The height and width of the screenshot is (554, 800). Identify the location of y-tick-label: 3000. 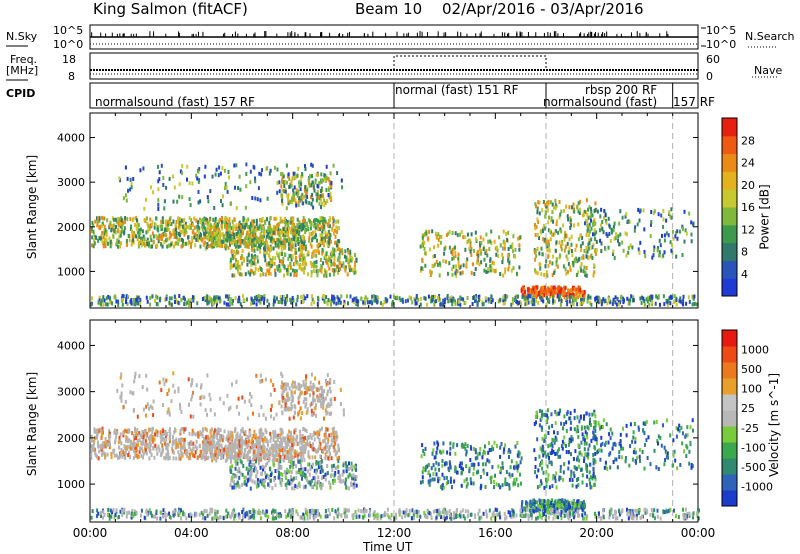
(71, 182).